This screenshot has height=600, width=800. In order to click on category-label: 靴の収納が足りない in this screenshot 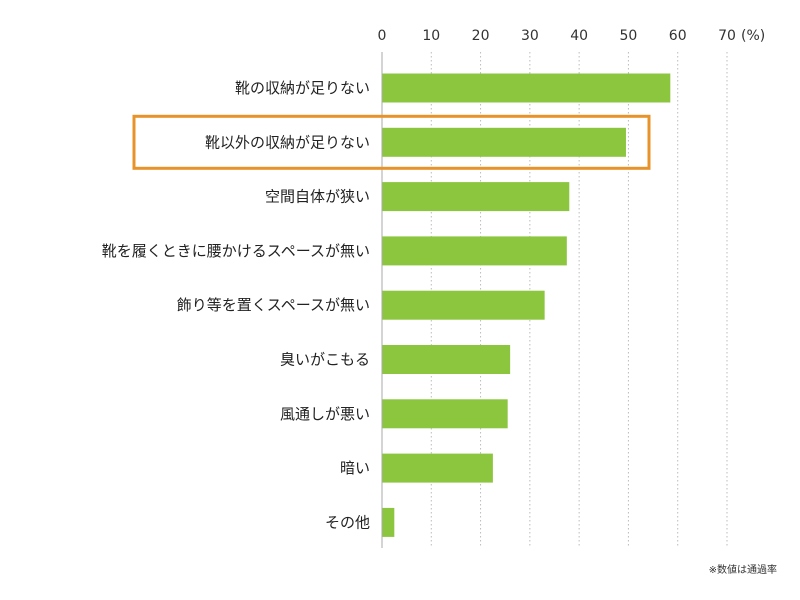, I will do `click(302, 88)`.